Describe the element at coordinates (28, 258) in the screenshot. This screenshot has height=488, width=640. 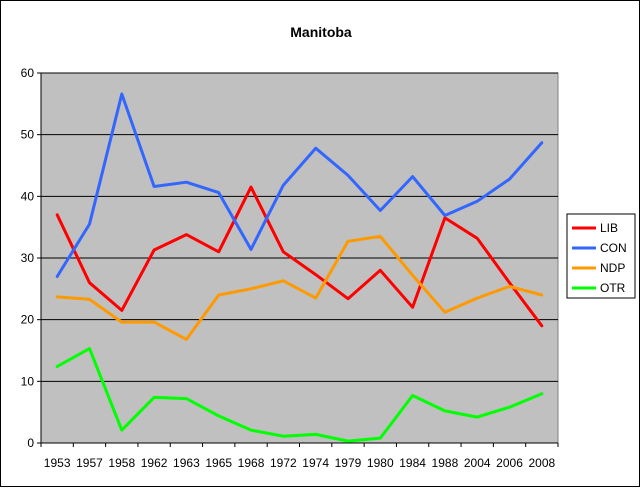
I see `y-tick-label: 30` at that location.